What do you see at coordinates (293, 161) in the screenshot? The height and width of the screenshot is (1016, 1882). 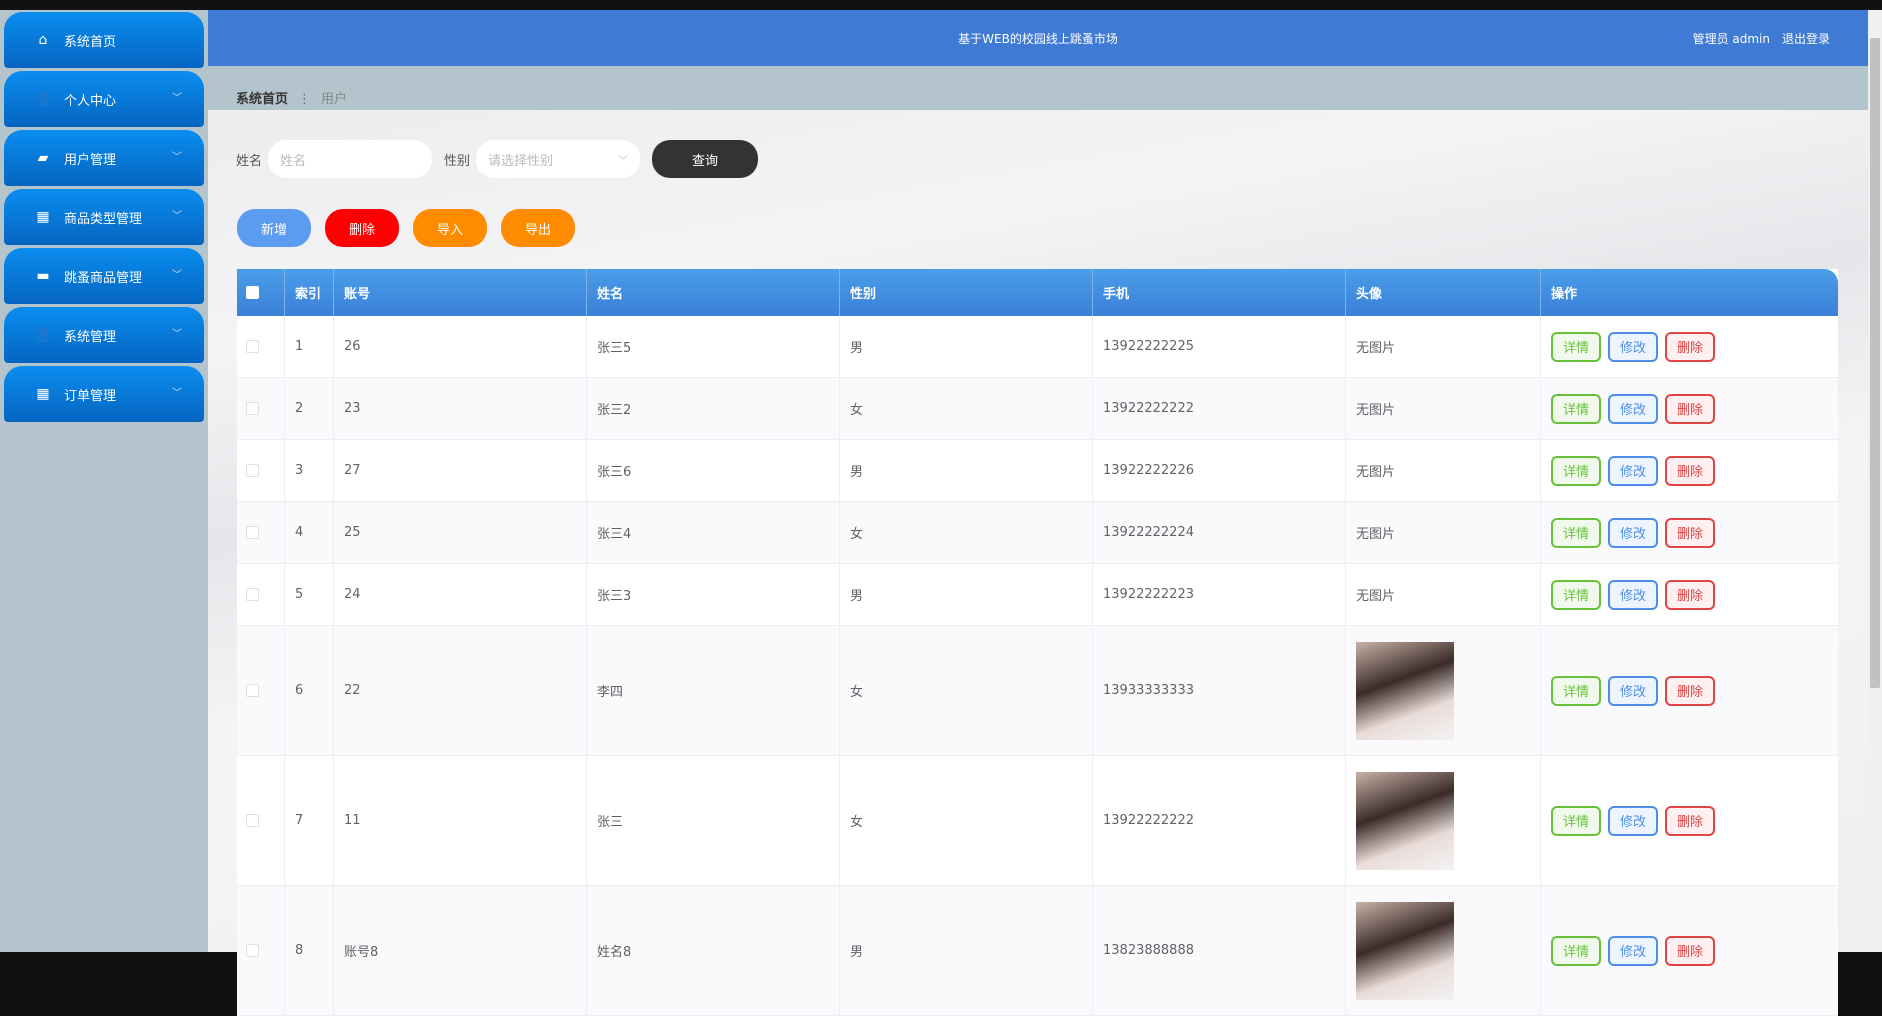 I see `name-placeholder: 姓名` at bounding box center [293, 161].